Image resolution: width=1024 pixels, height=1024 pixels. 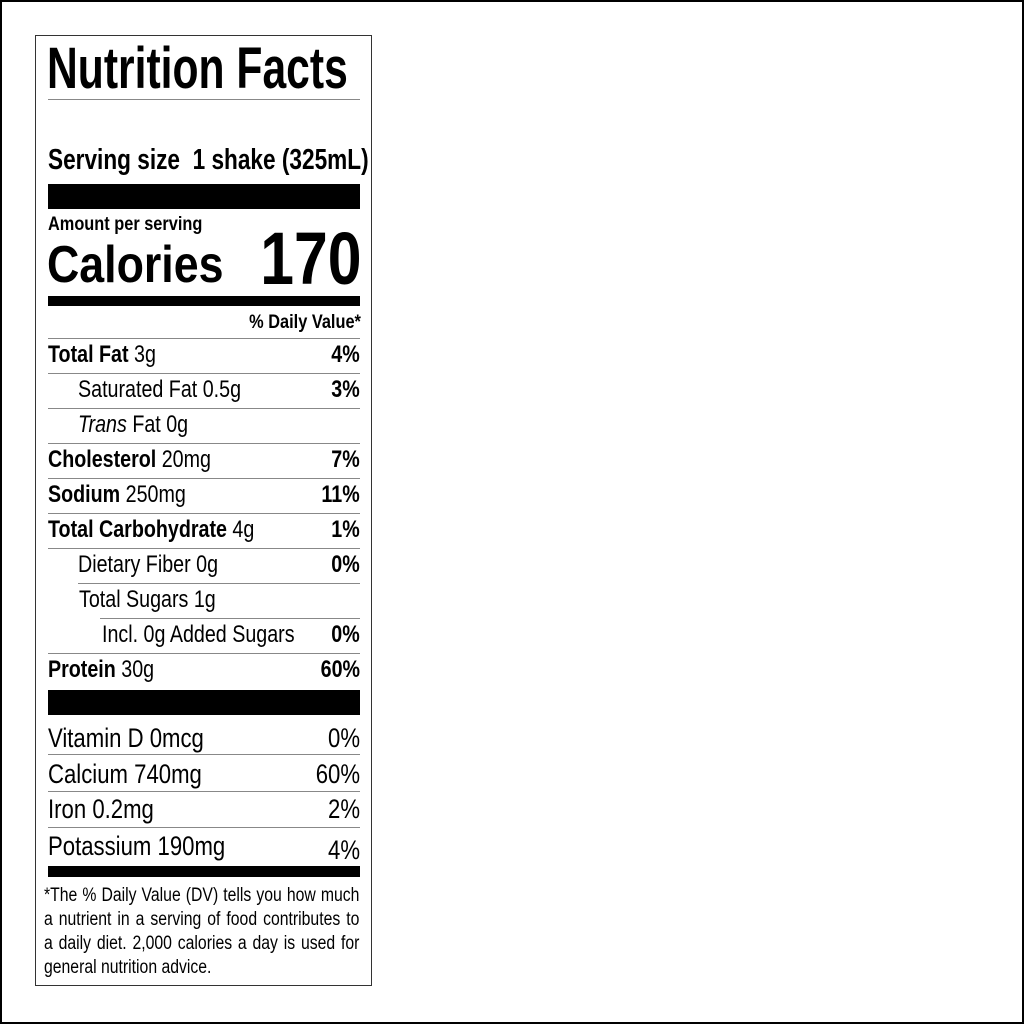 I want to click on nutrient-dv: 3%, so click(x=345, y=389).